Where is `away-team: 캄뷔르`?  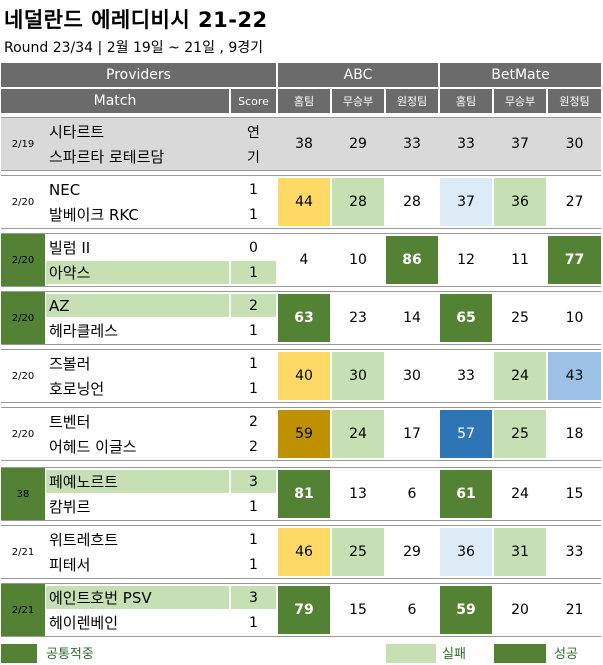
away-team: 캄뷔르 is located at coordinates (137, 506).